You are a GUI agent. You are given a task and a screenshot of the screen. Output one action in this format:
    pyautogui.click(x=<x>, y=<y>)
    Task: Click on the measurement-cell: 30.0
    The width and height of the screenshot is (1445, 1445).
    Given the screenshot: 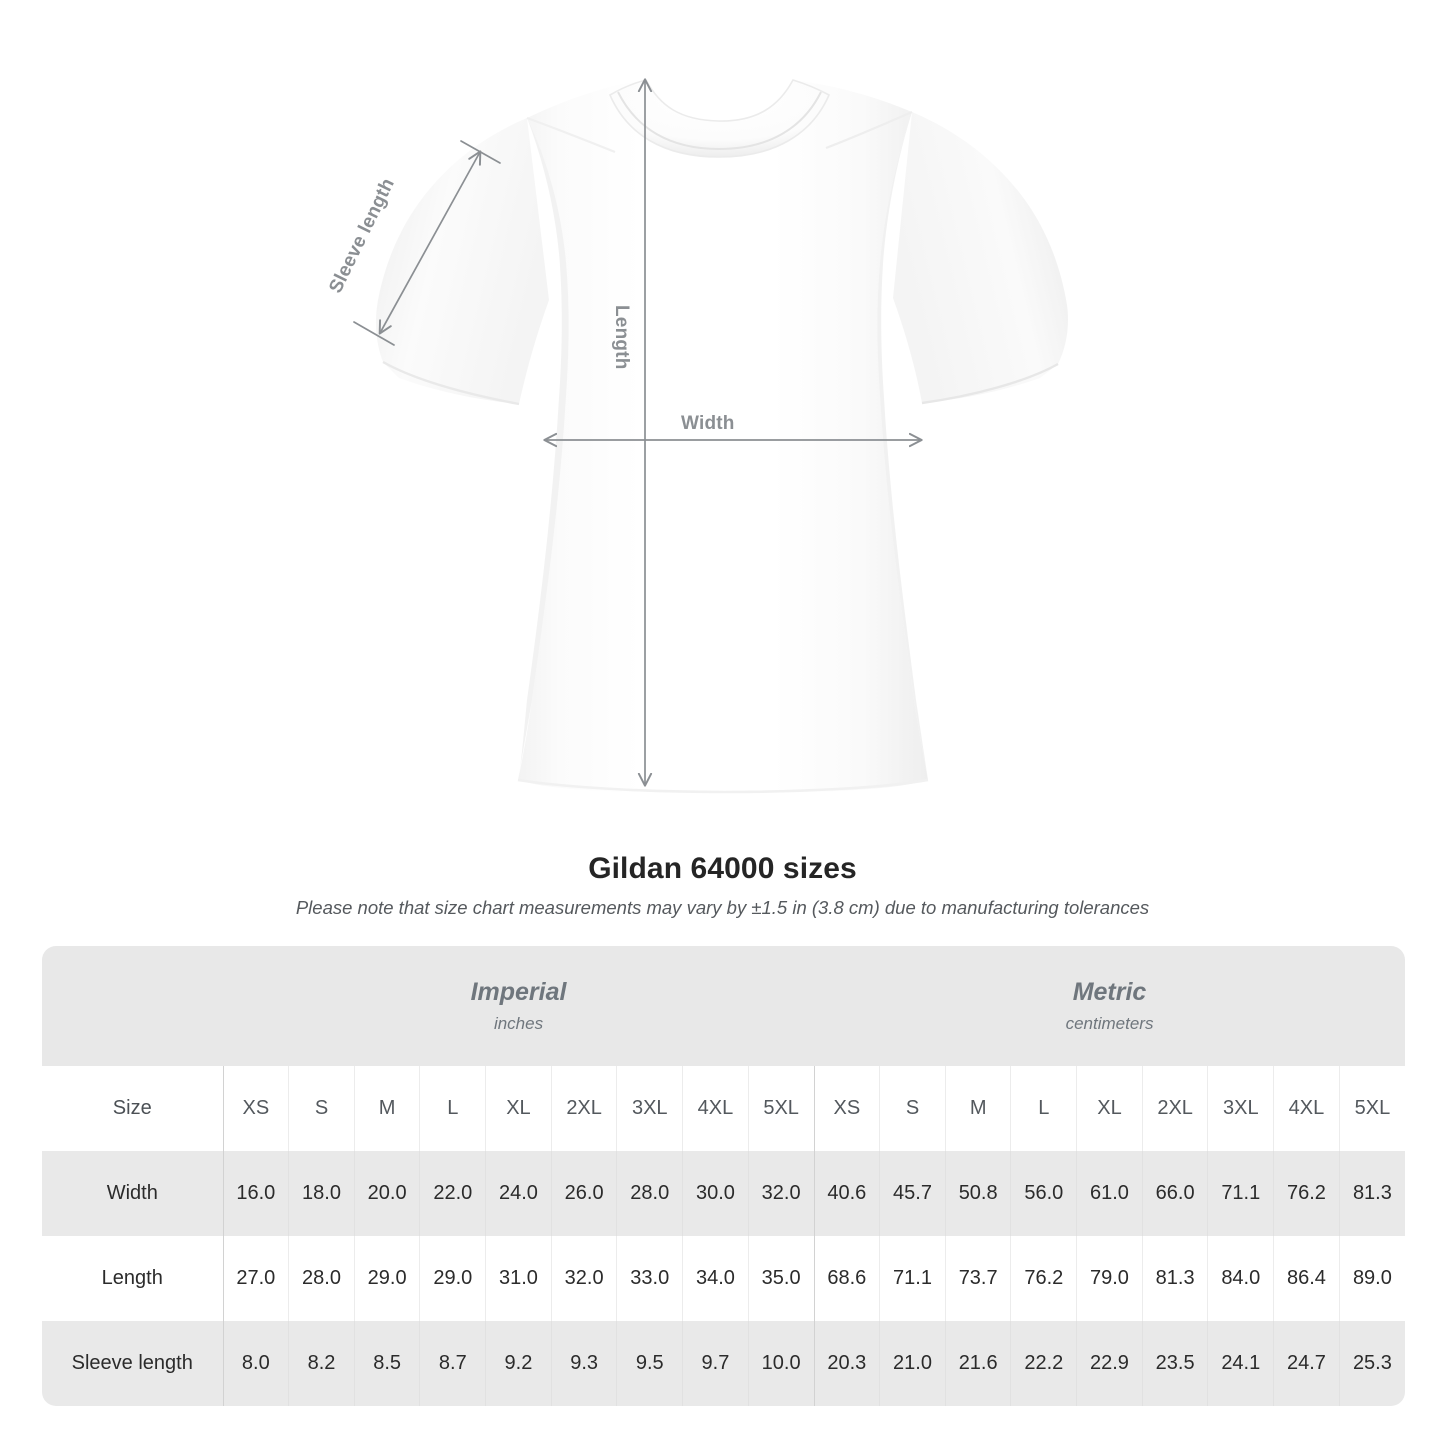 What is the action you would take?
    pyautogui.click(x=715, y=1193)
    